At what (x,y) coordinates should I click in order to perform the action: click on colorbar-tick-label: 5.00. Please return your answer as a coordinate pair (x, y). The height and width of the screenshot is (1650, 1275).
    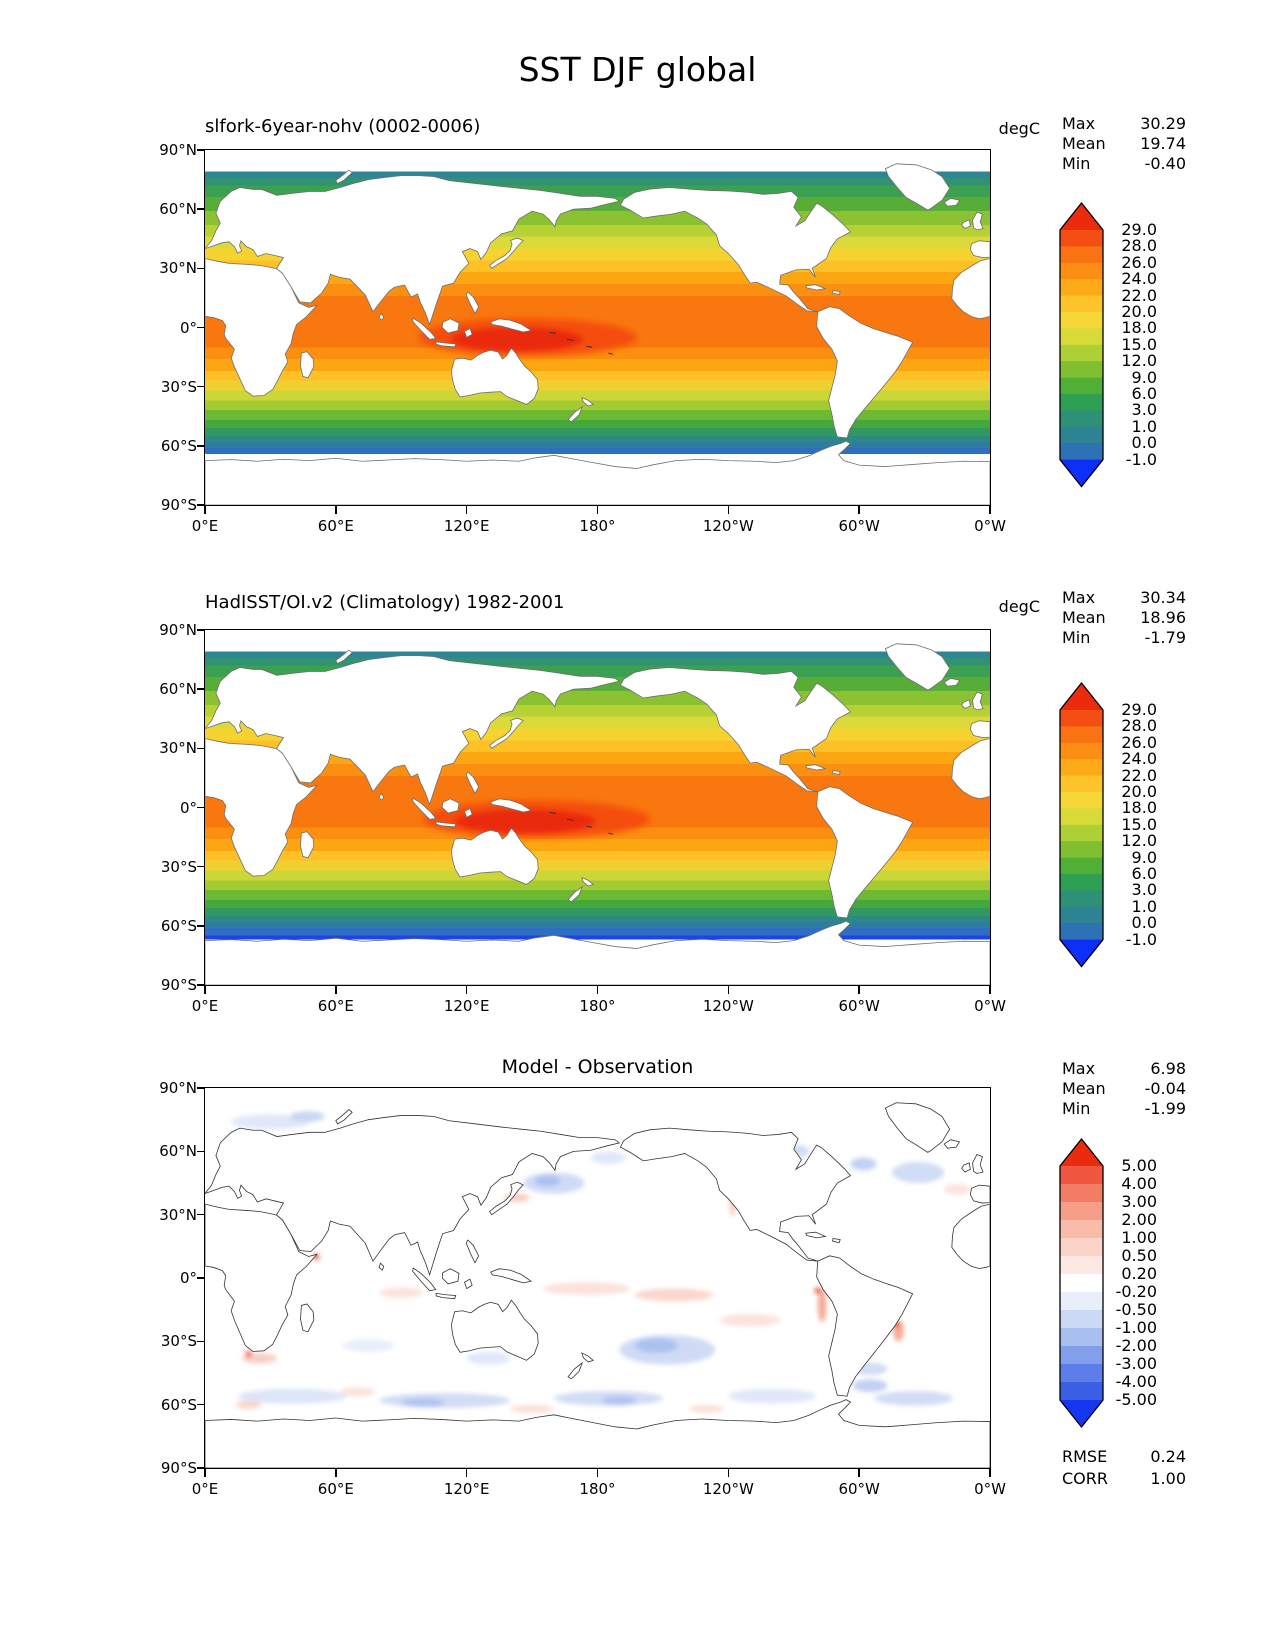
    Looking at the image, I should click on (1139, 1165).